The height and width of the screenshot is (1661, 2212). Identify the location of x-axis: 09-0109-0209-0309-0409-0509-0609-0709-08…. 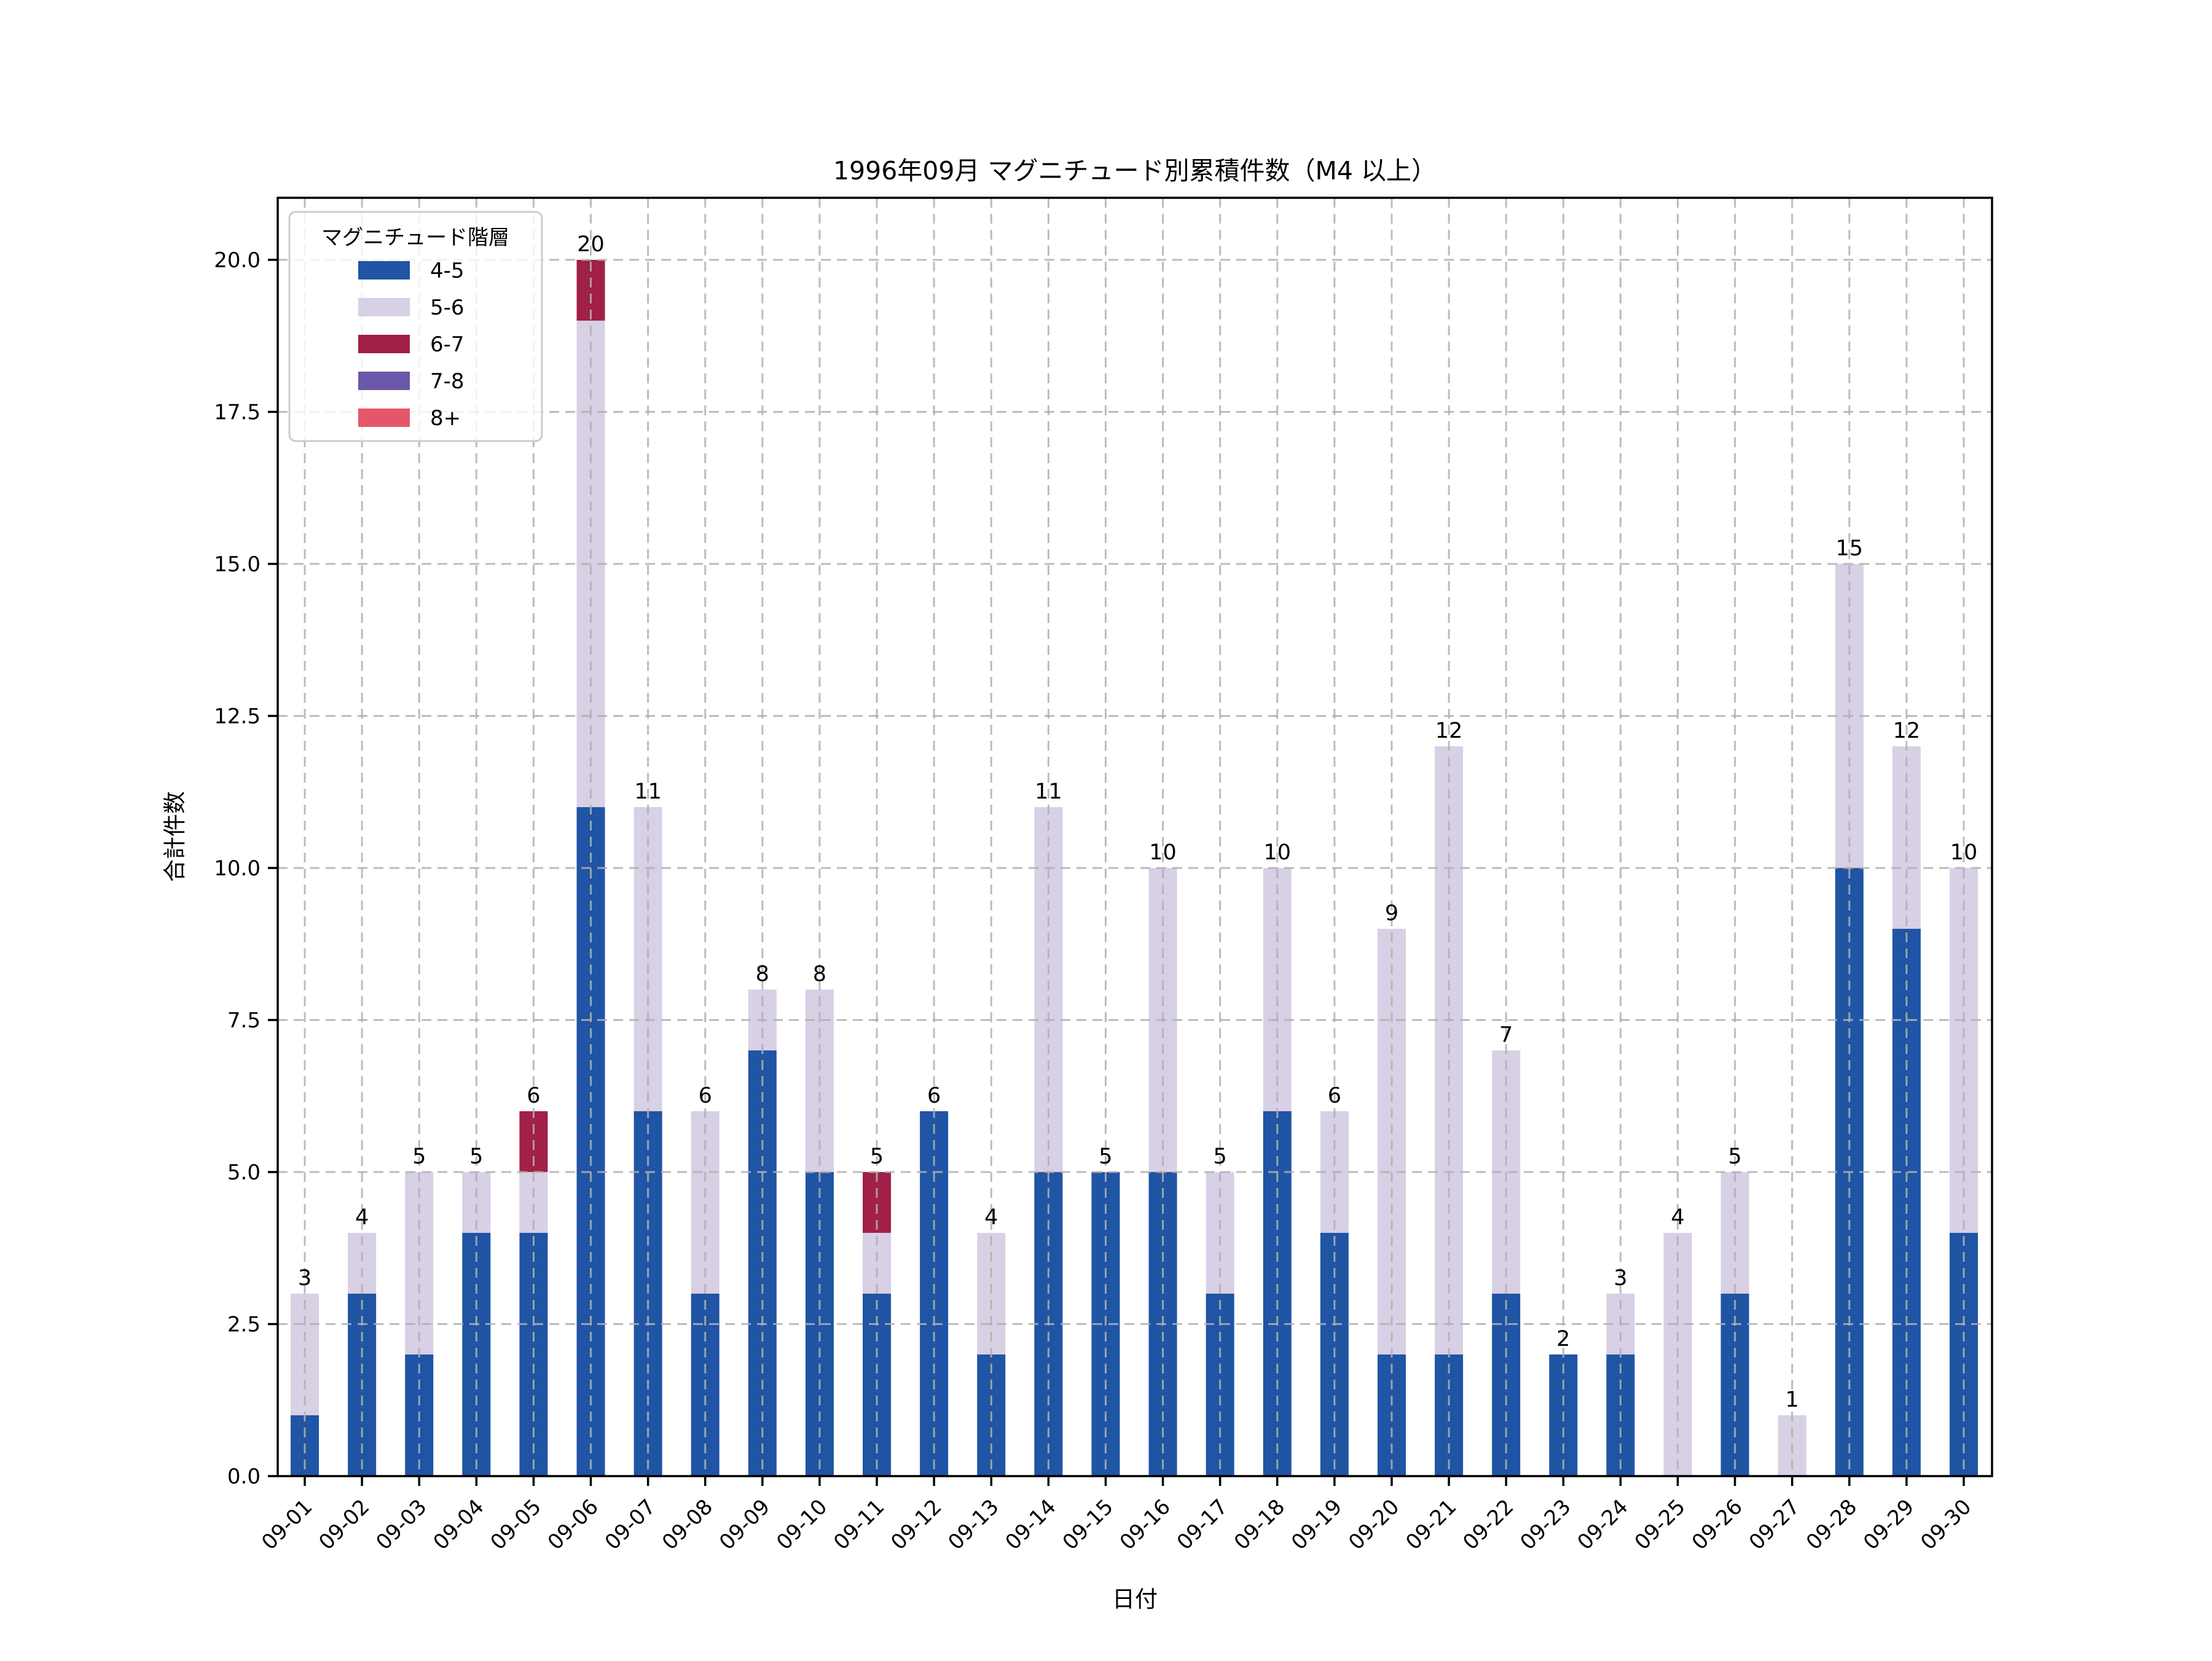
(1116, 1515).